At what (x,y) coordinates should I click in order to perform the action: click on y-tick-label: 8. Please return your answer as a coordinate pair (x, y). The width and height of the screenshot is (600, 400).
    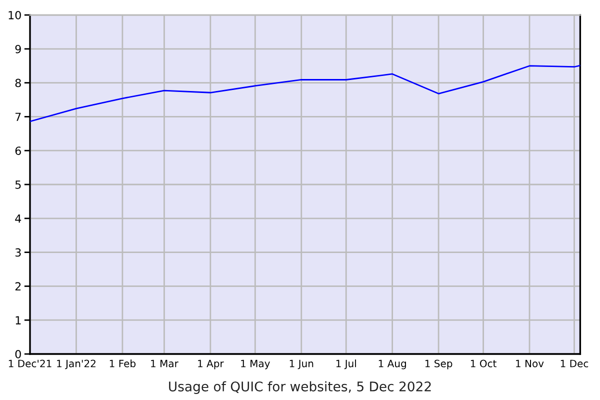
    Looking at the image, I should click on (18, 83).